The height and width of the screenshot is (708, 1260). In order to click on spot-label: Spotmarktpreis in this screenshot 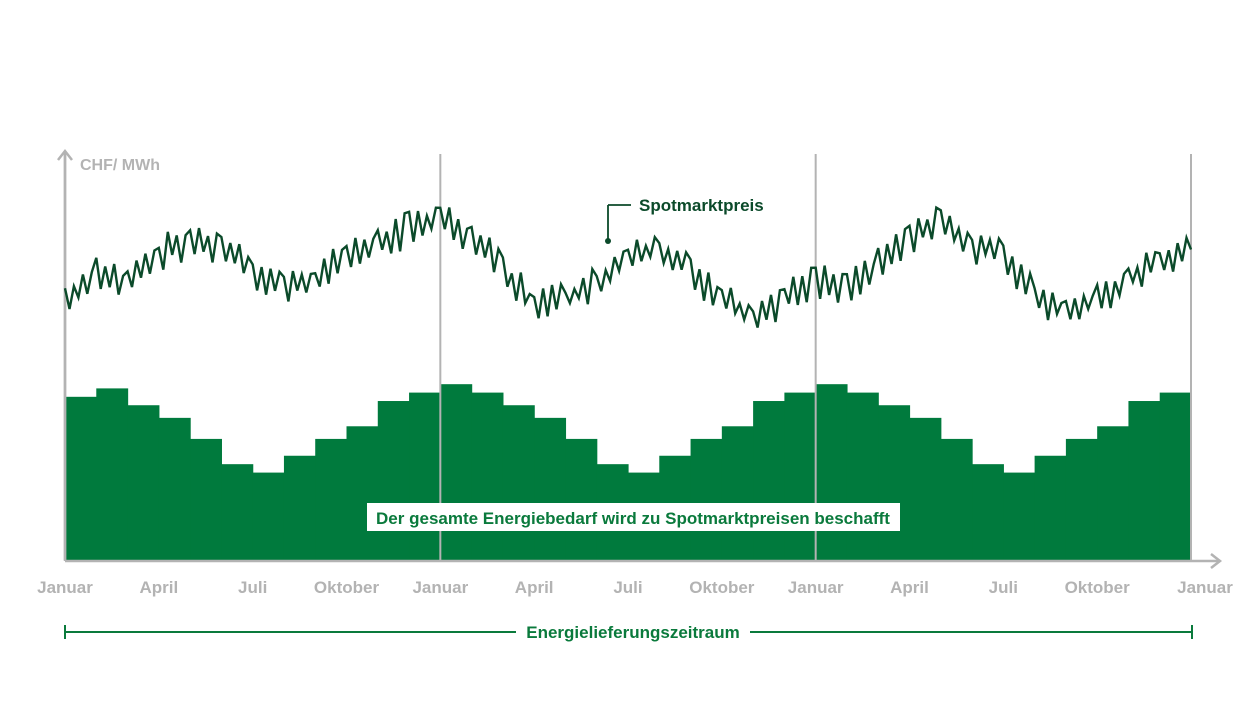, I will do `click(701, 205)`.